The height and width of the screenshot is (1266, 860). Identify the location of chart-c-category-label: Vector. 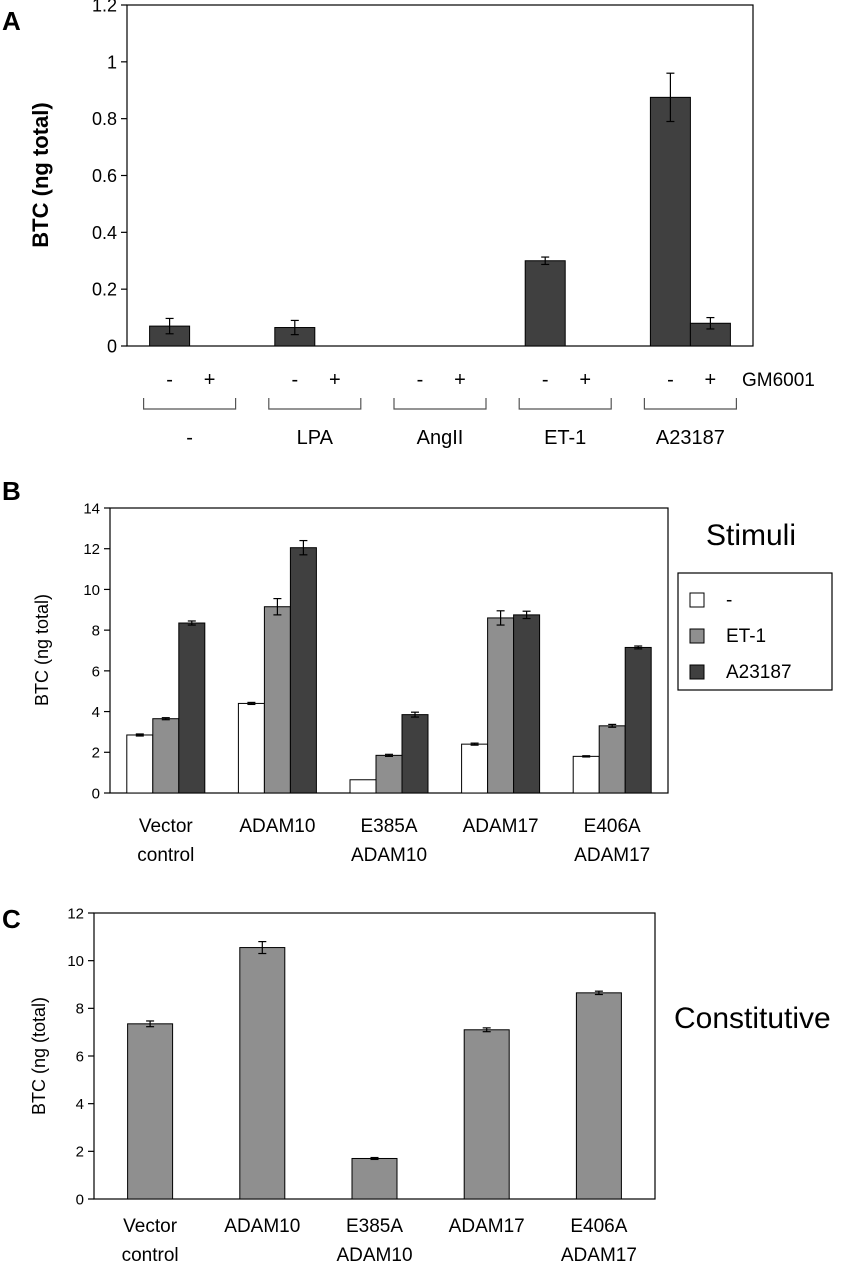
(150, 1226).